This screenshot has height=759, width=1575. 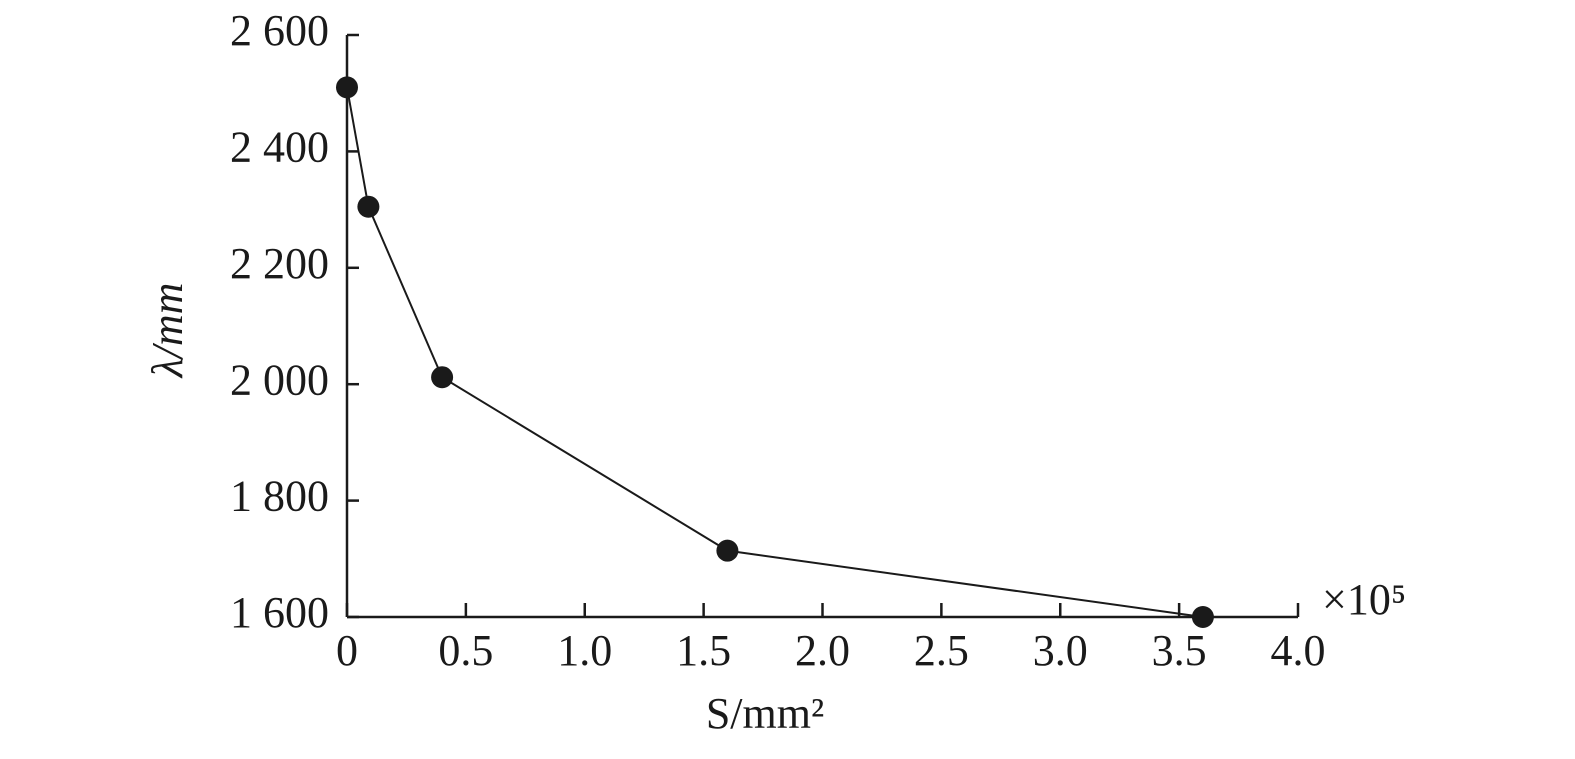 I want to click on y-tick-label: 2 200, so click(x=279, y=263).